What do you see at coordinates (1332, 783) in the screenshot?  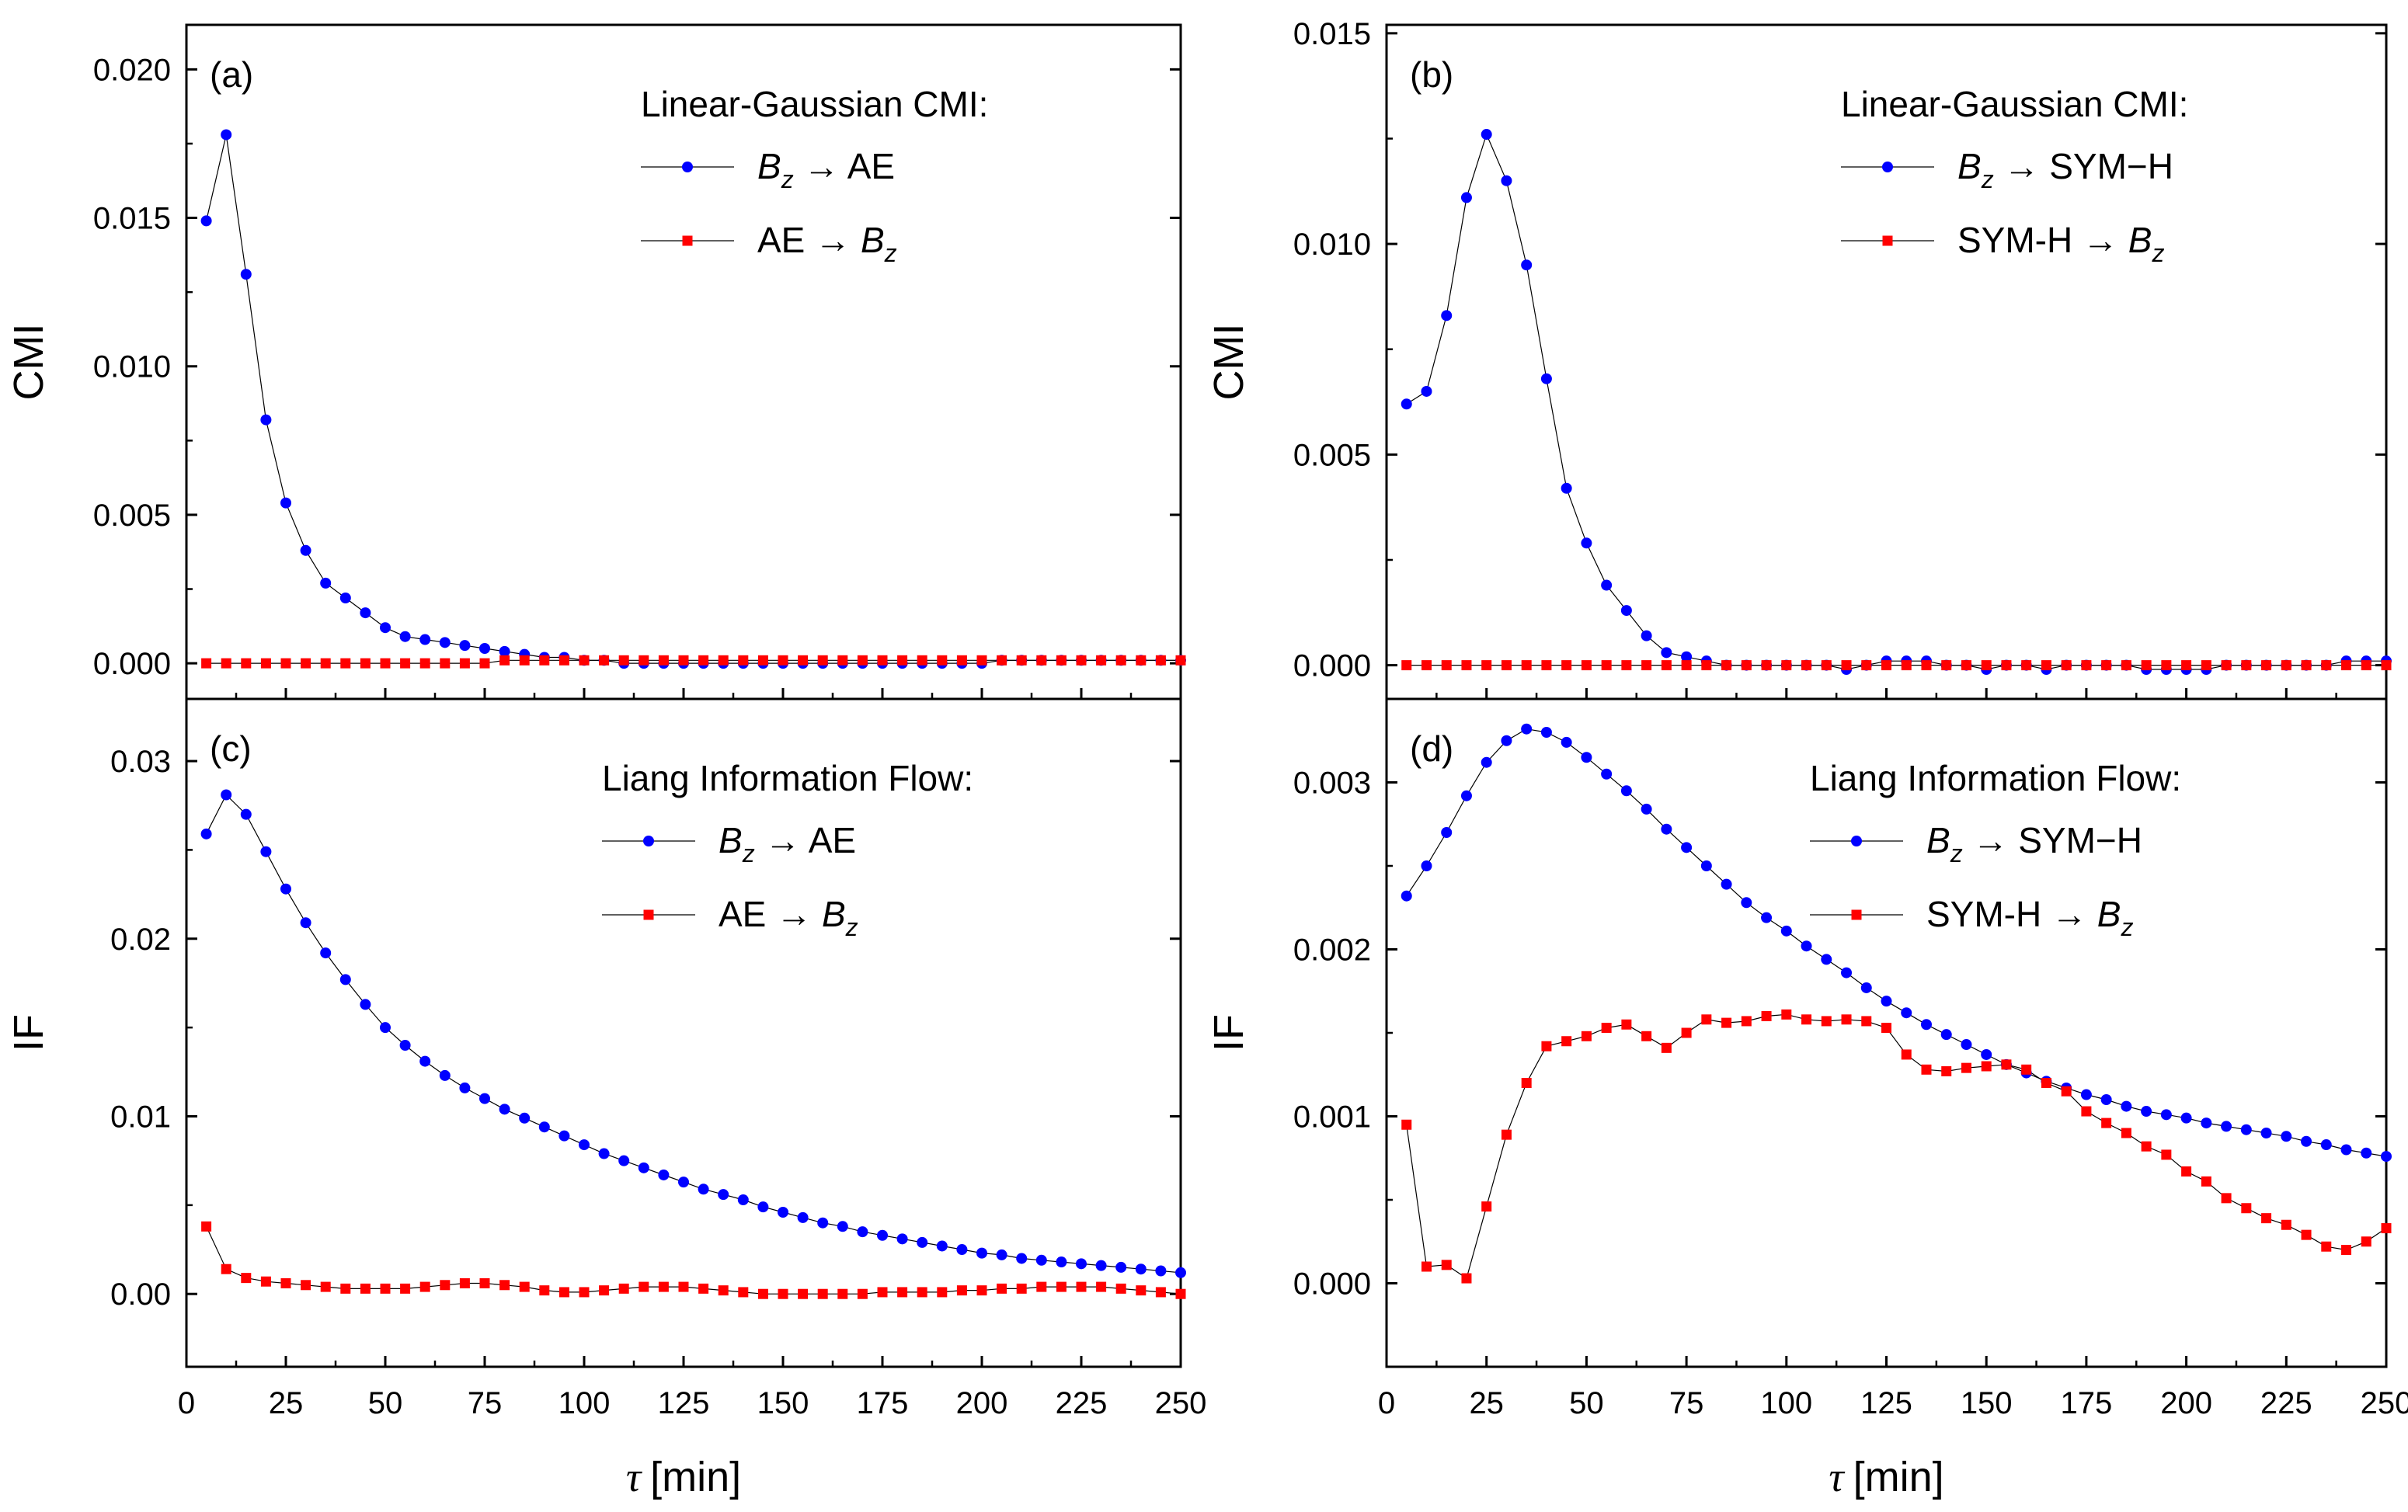 I see `y-tick-label: 0.003` at bounding box center [1332, 783].